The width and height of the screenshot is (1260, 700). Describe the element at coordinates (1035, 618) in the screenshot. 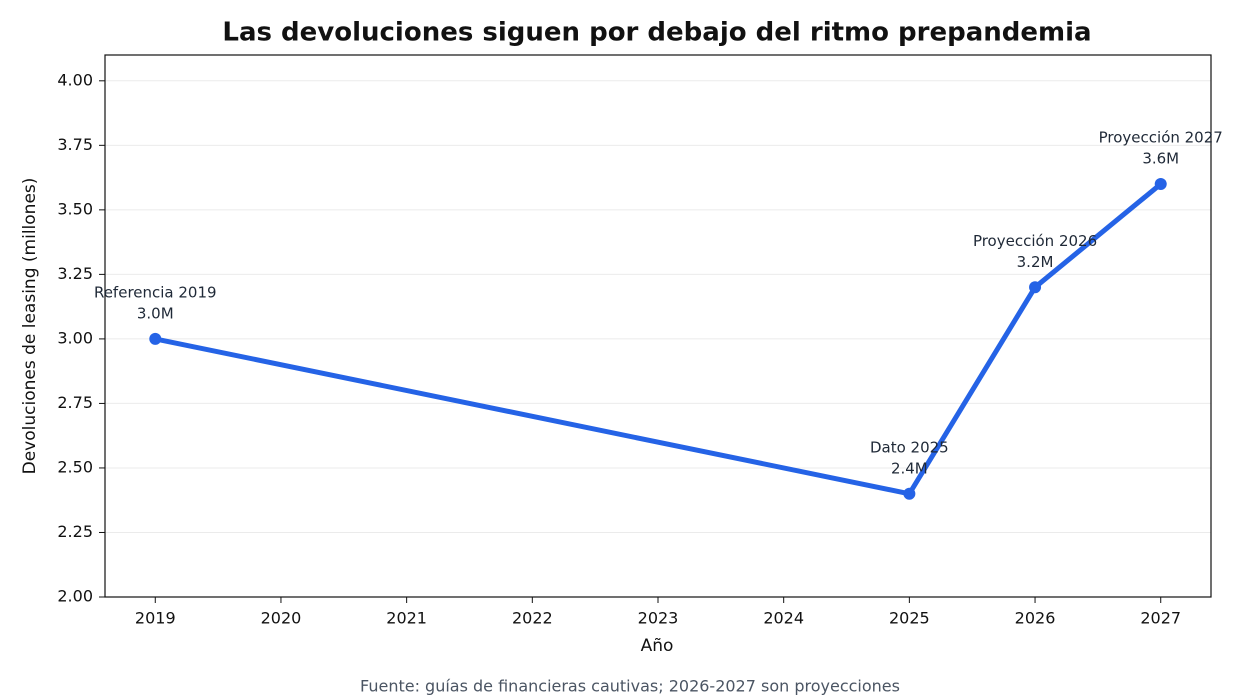

I see `x-tick-label: 2026` at that location.